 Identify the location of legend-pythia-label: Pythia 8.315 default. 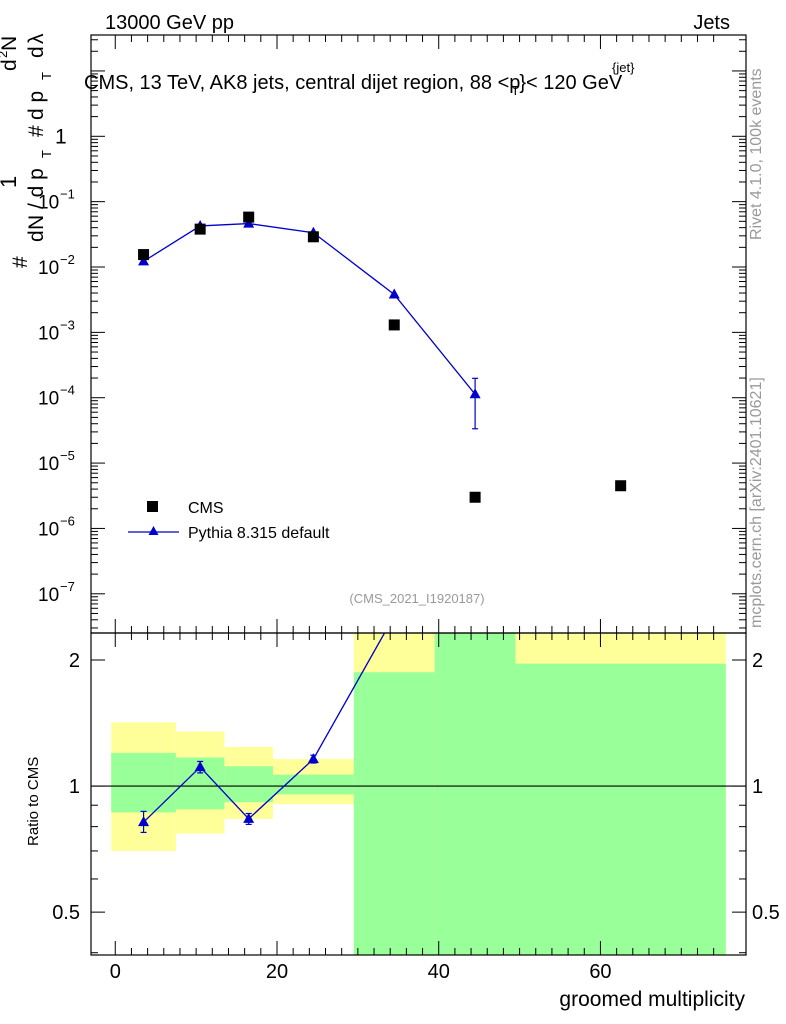
(259, 533).